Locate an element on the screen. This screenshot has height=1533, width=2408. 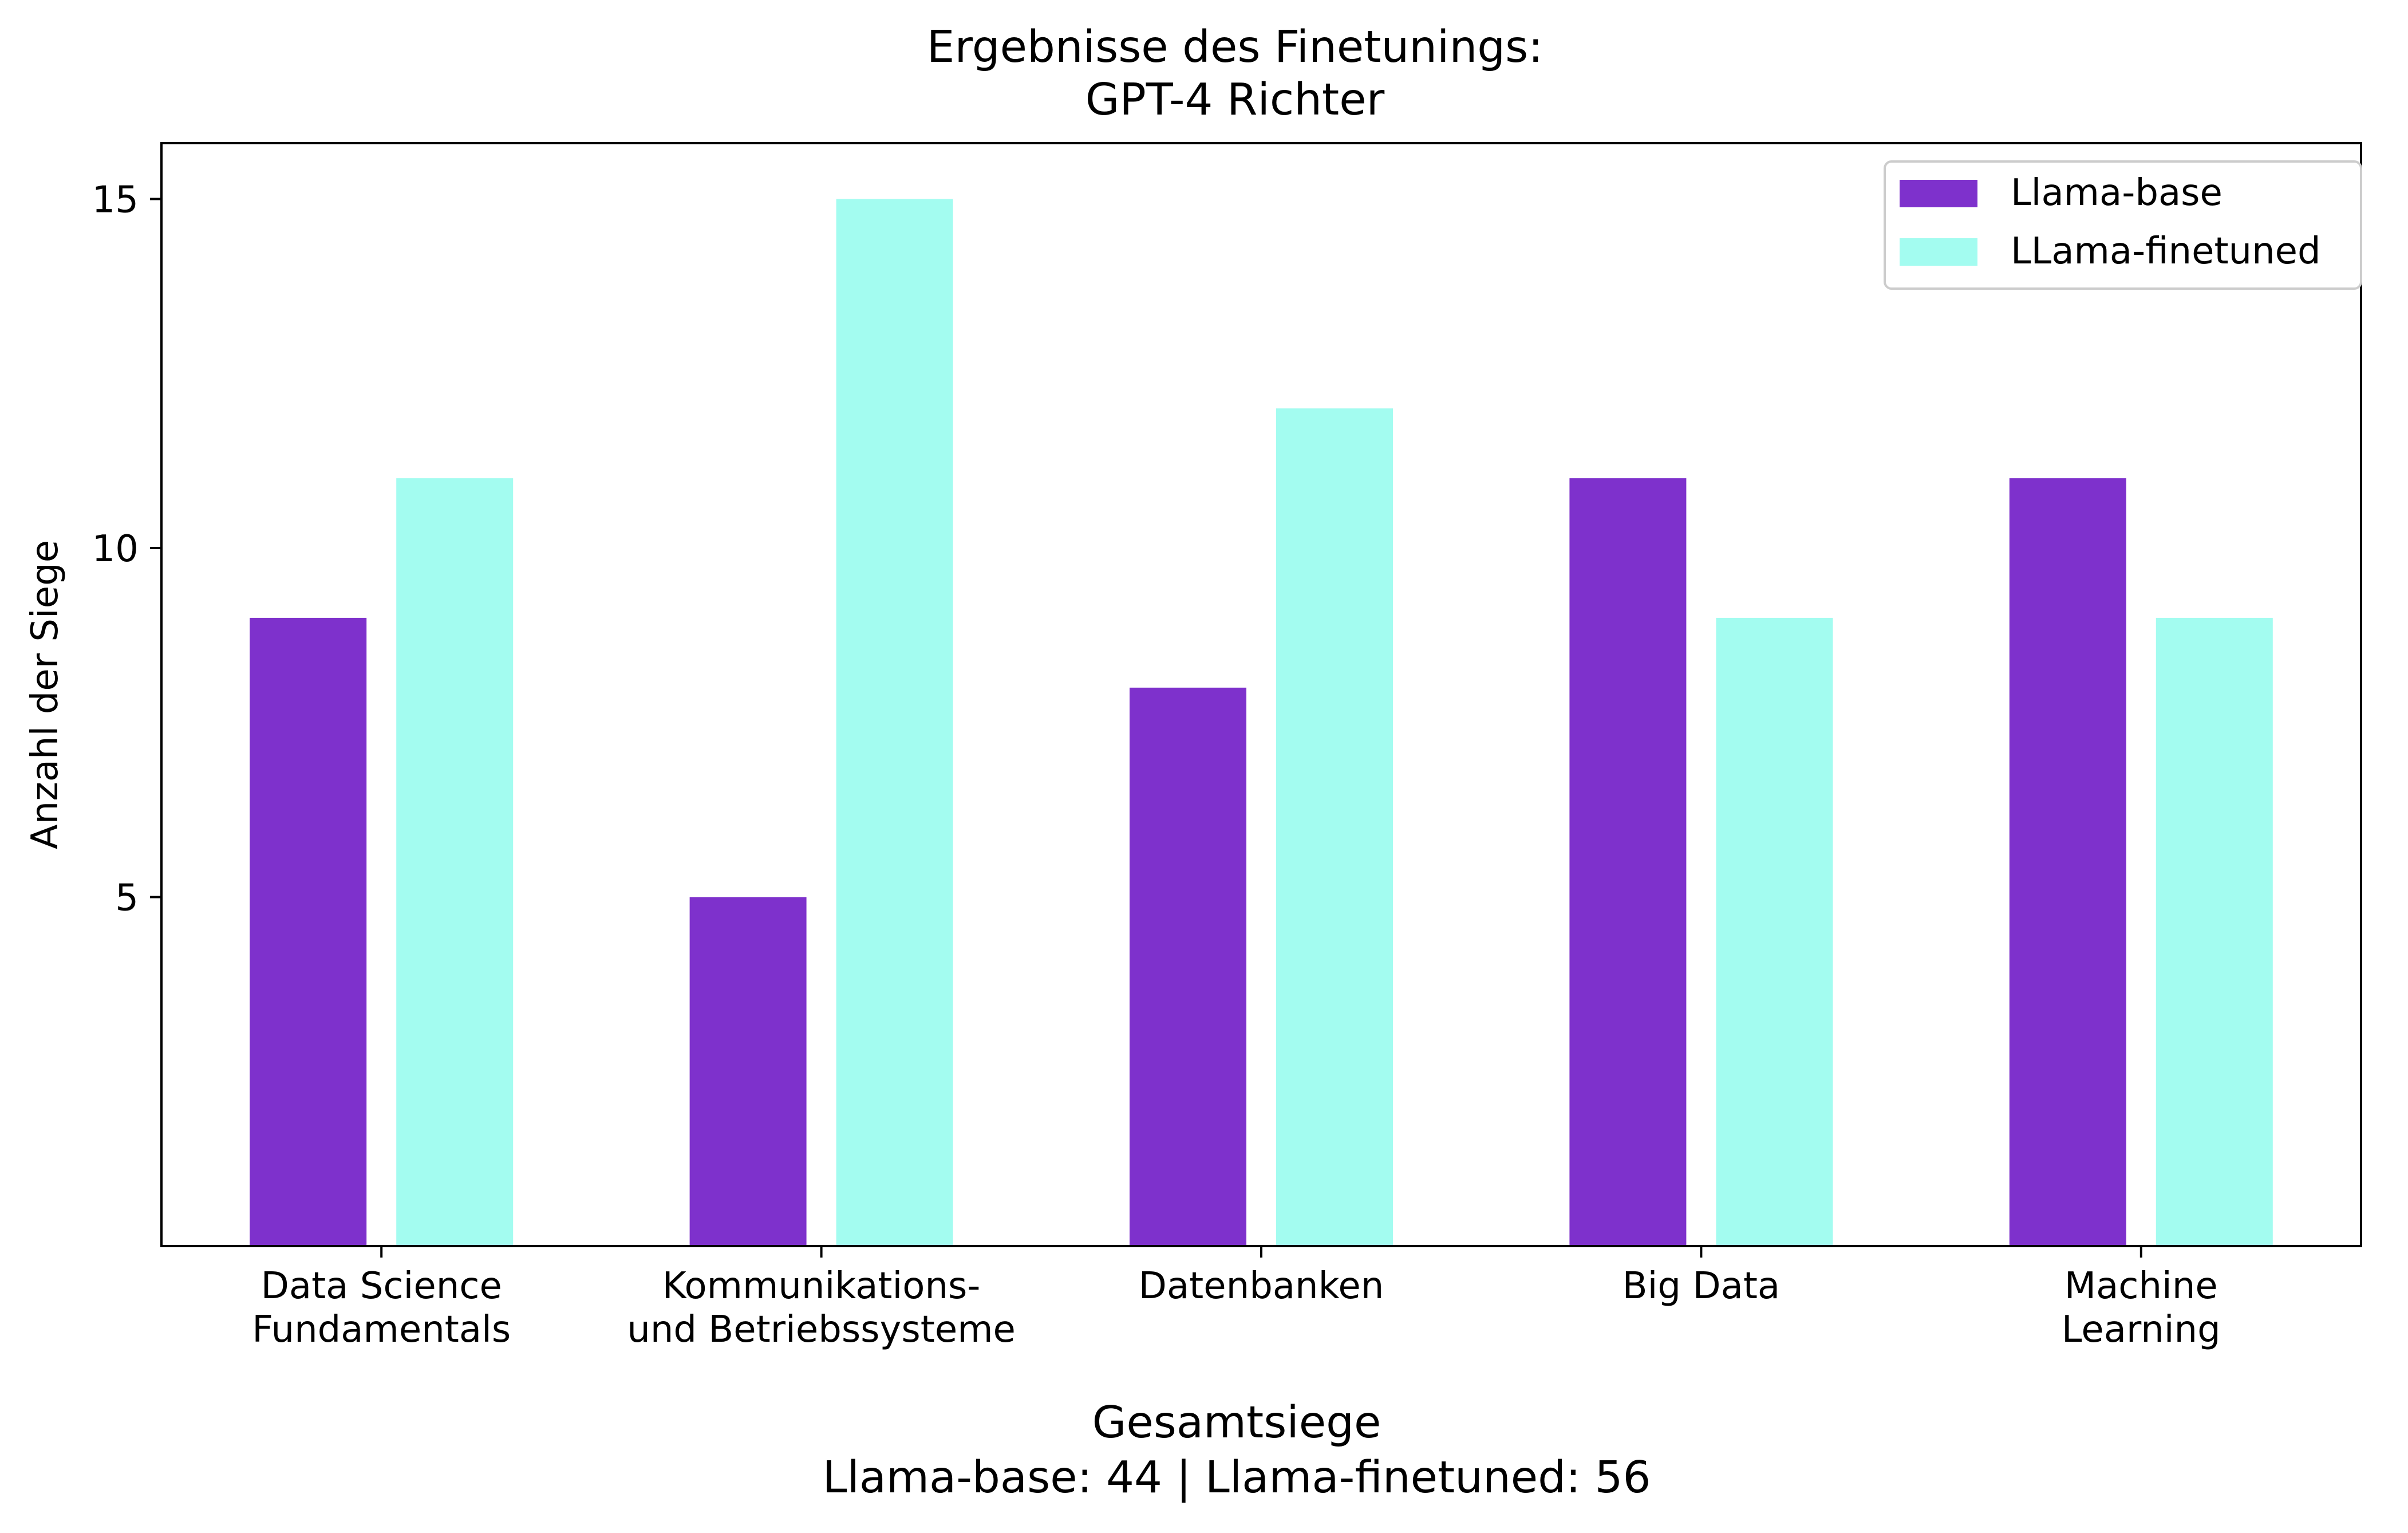
legend: Llama-base LLama-finetuned is located at coordinates (2123, 225).